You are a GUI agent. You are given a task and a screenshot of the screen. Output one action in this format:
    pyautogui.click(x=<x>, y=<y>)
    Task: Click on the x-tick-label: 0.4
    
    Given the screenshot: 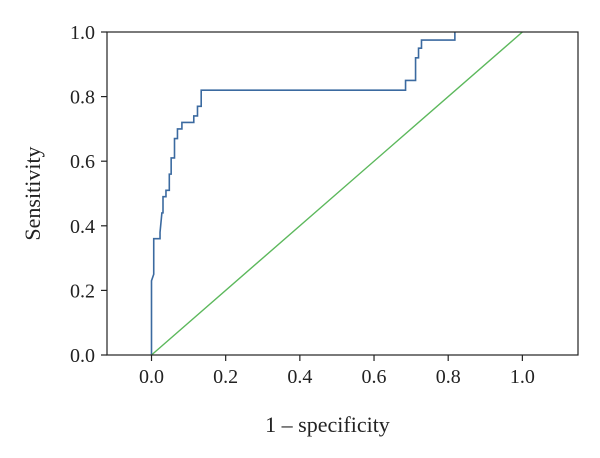 What is the action you would take?
    pyautogui.click(x=299, y=377)
    